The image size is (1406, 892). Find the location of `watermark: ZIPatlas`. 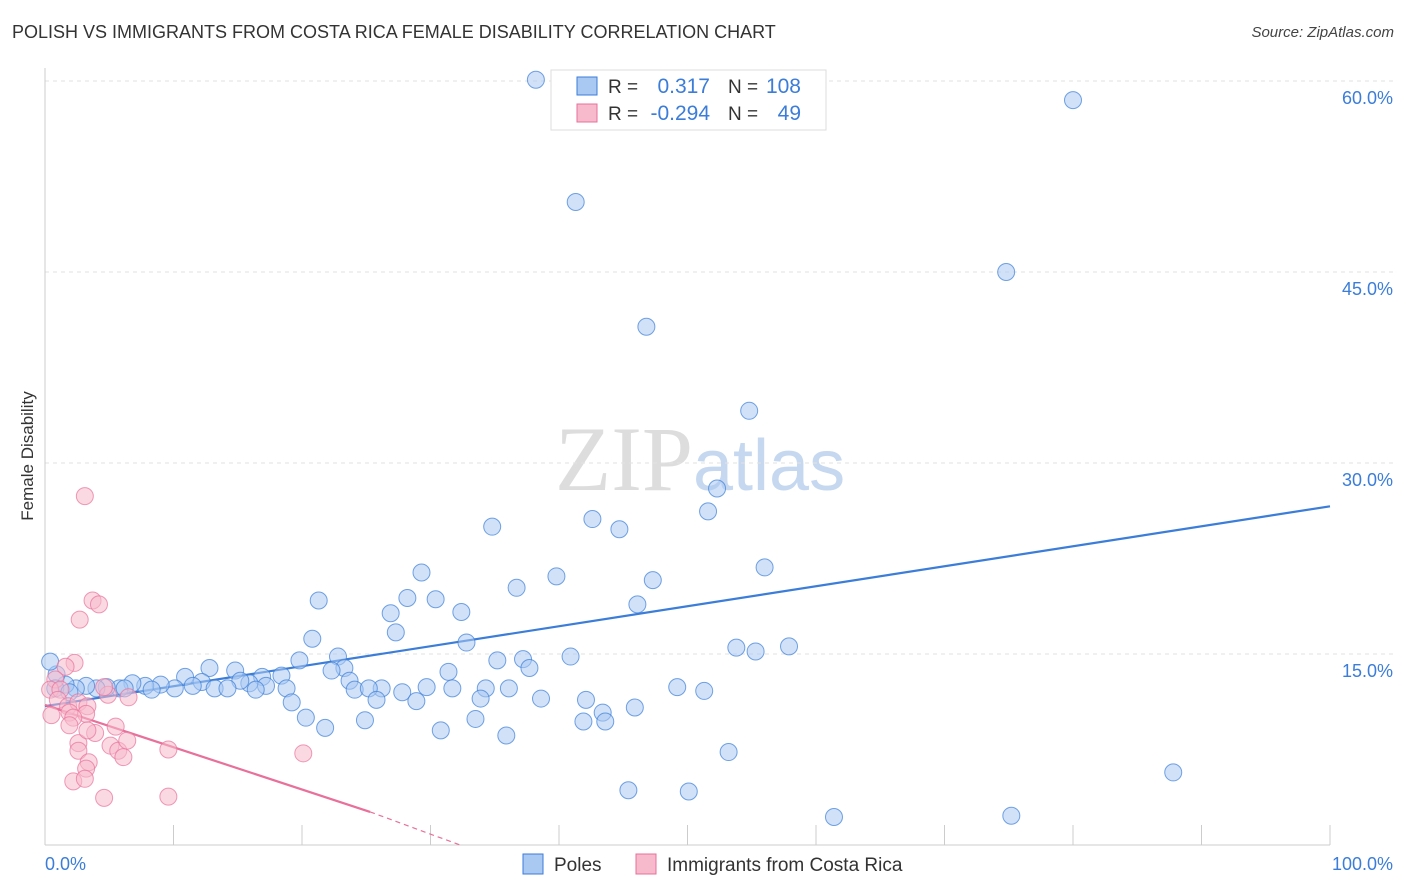

watermark: ZIPatlas is located at coordinates (700, 459).